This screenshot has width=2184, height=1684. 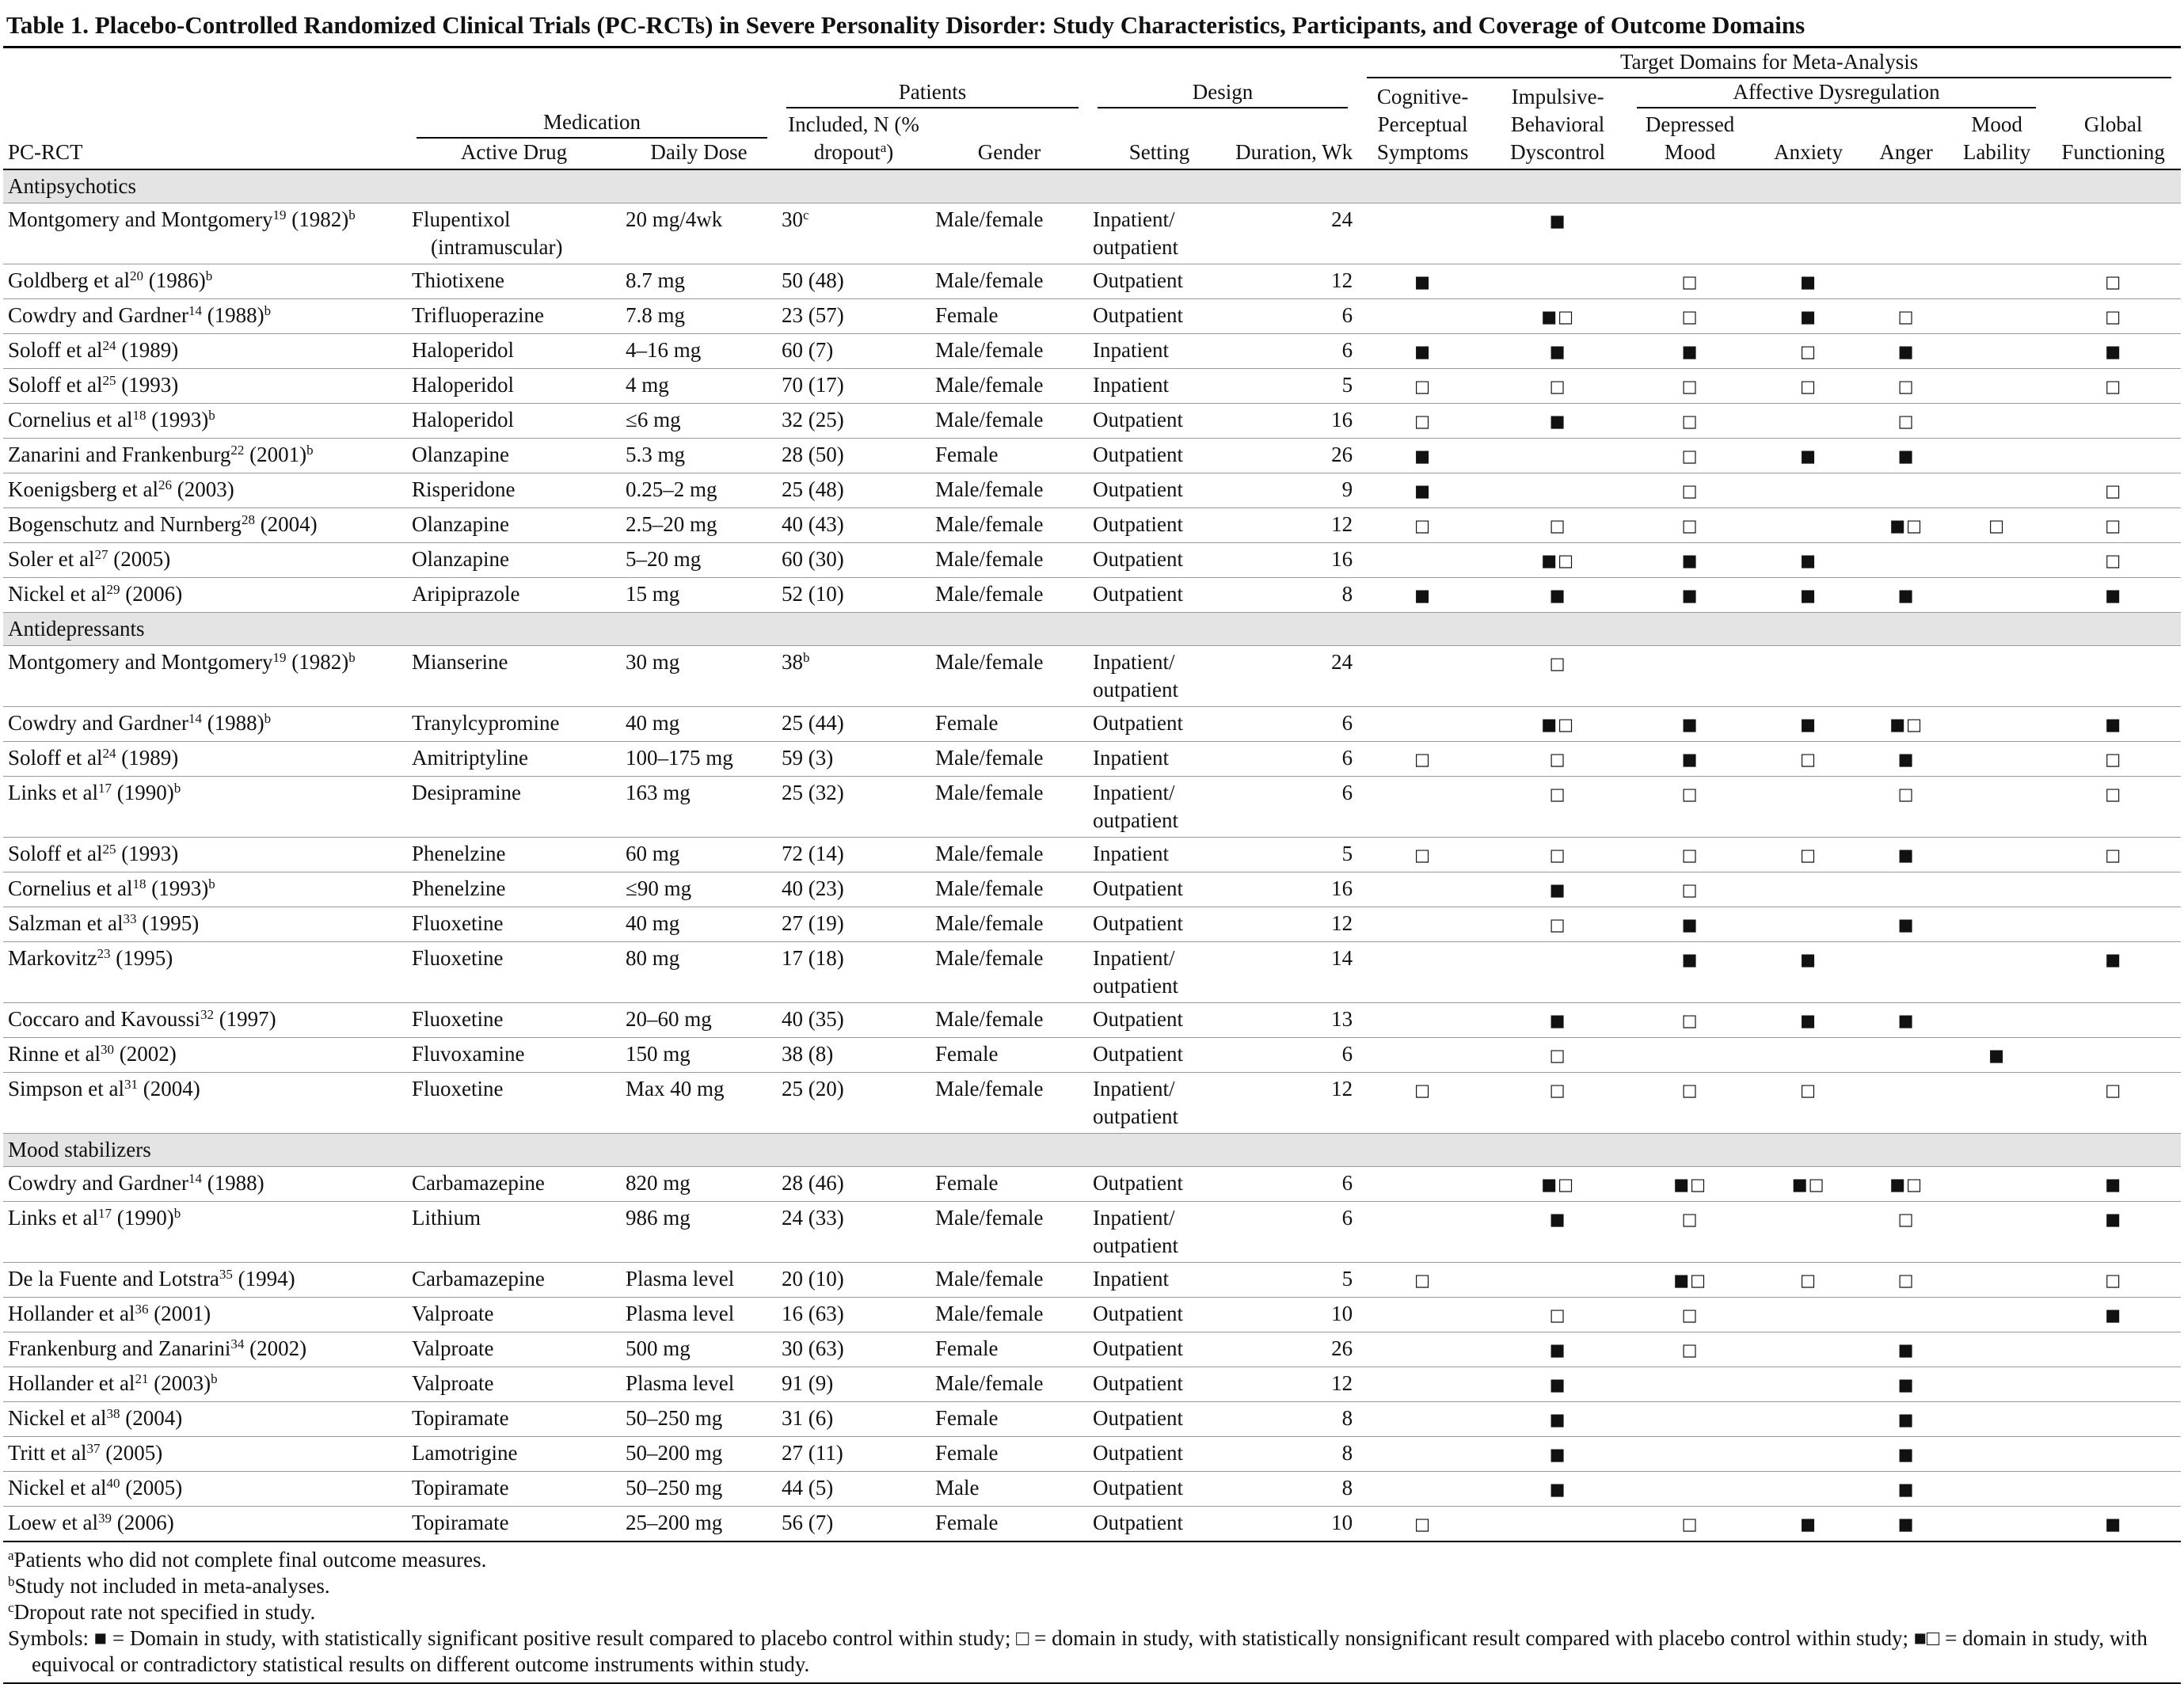 I want to click on active-drug: Topiramate, so click(x=514, y=1489).